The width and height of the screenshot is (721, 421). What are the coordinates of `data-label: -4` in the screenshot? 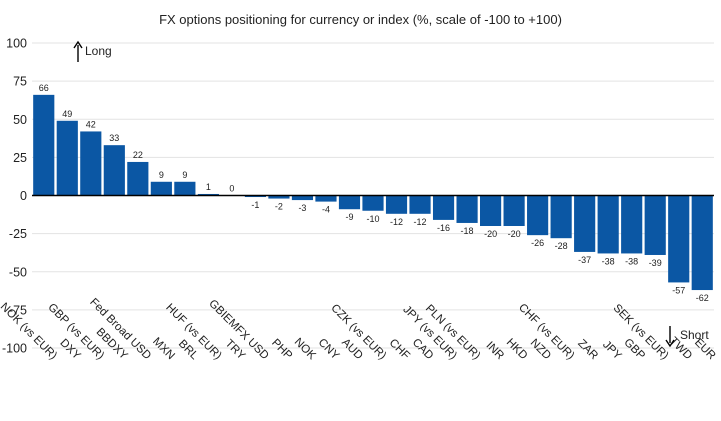 It's located at (326, 210).